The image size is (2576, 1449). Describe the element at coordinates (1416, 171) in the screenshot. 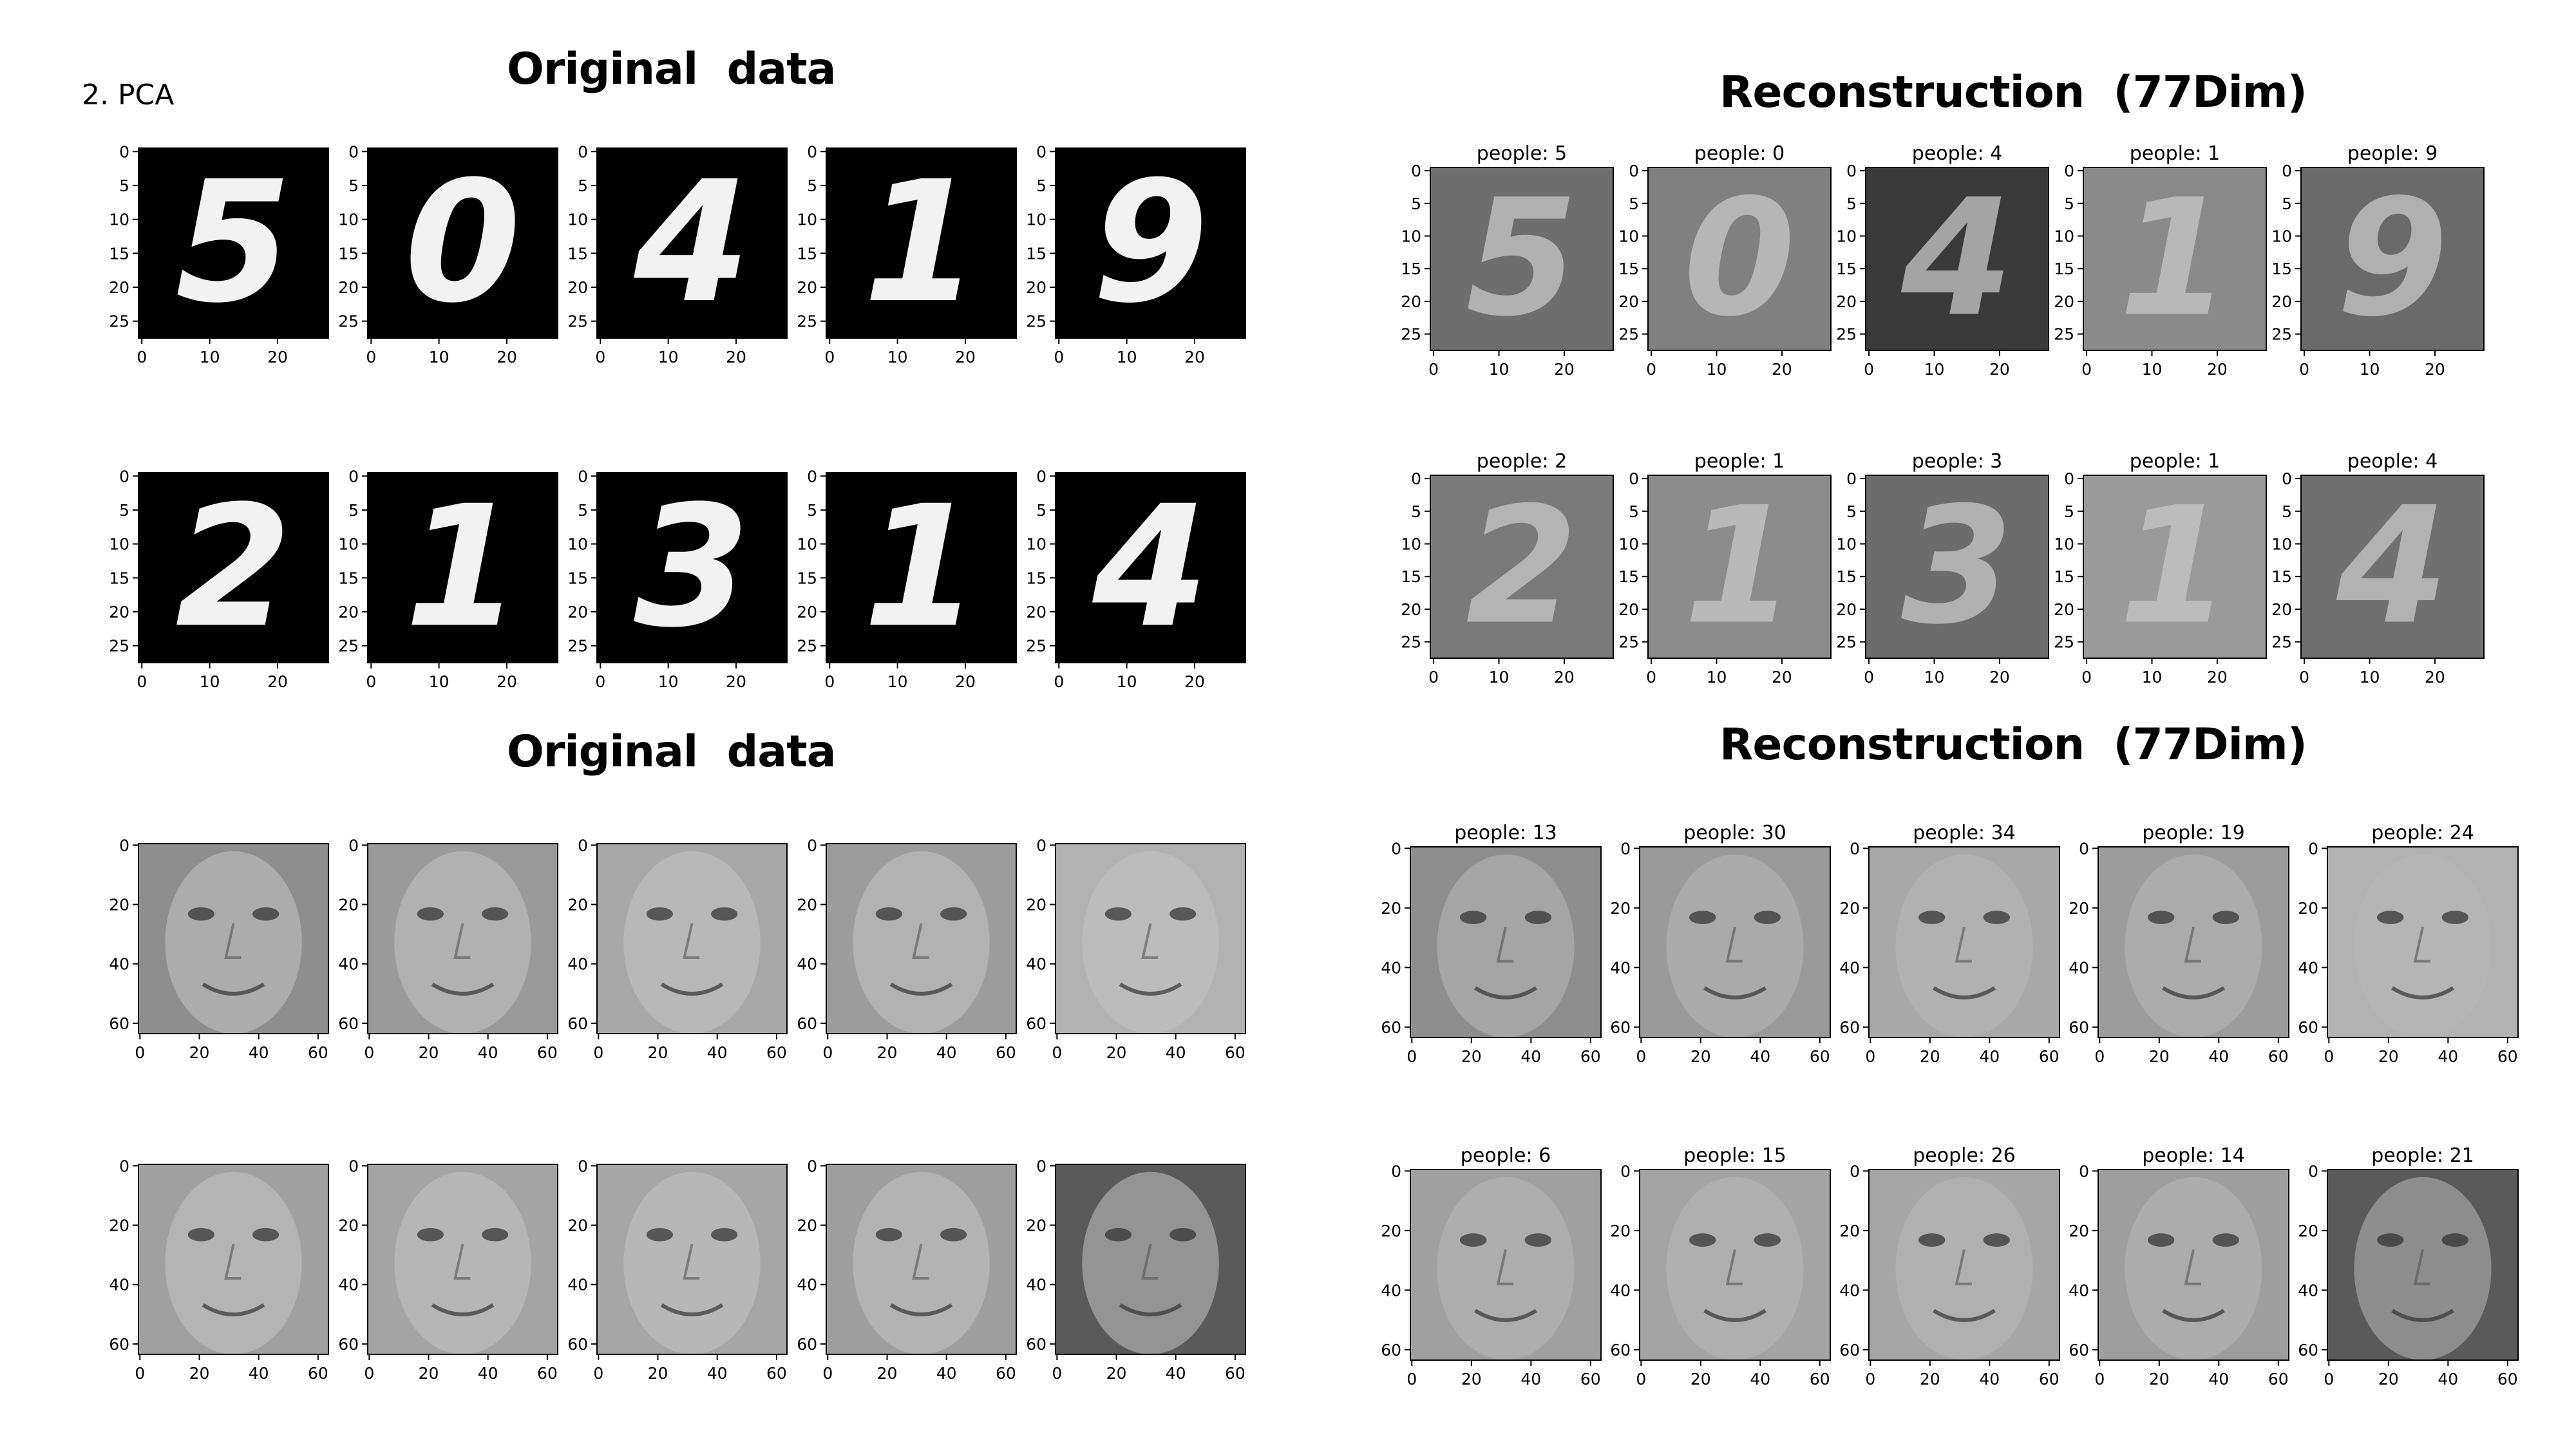

I see `digits-reconstruction-y-tick-label: 0` at that location.